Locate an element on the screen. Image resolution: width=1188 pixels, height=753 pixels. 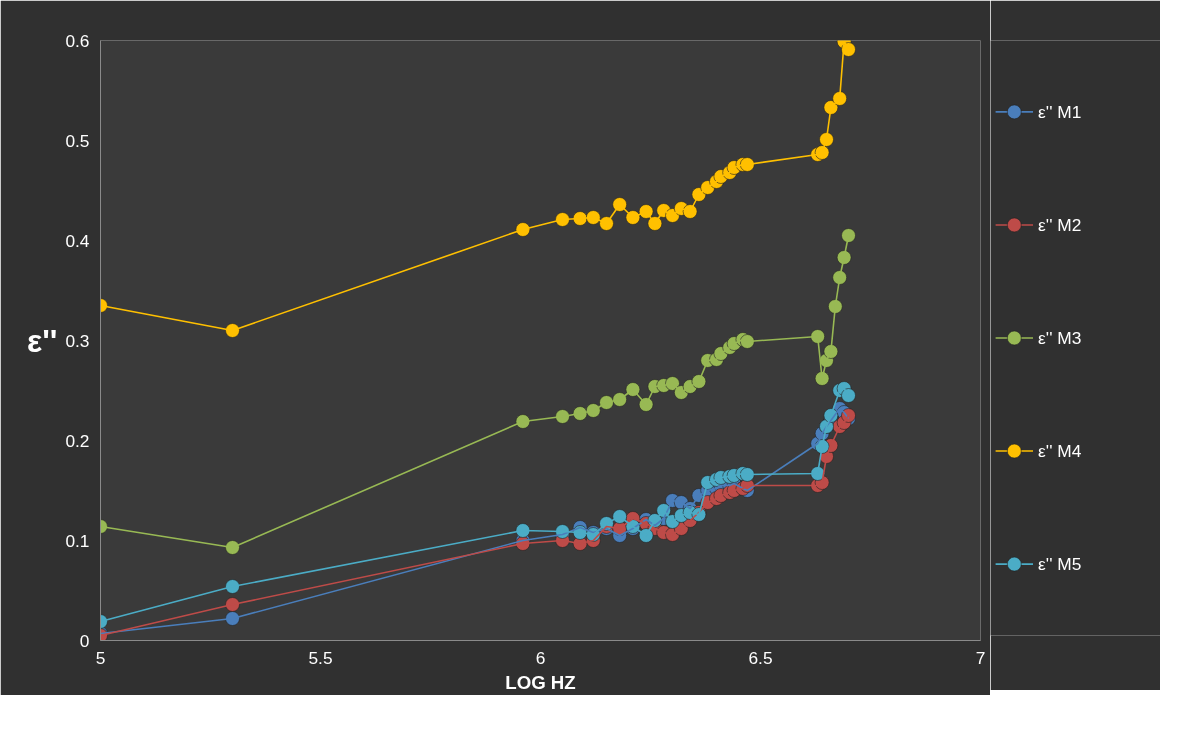
legend-label: ε'' M2 is located at coordinates (1060, 224).